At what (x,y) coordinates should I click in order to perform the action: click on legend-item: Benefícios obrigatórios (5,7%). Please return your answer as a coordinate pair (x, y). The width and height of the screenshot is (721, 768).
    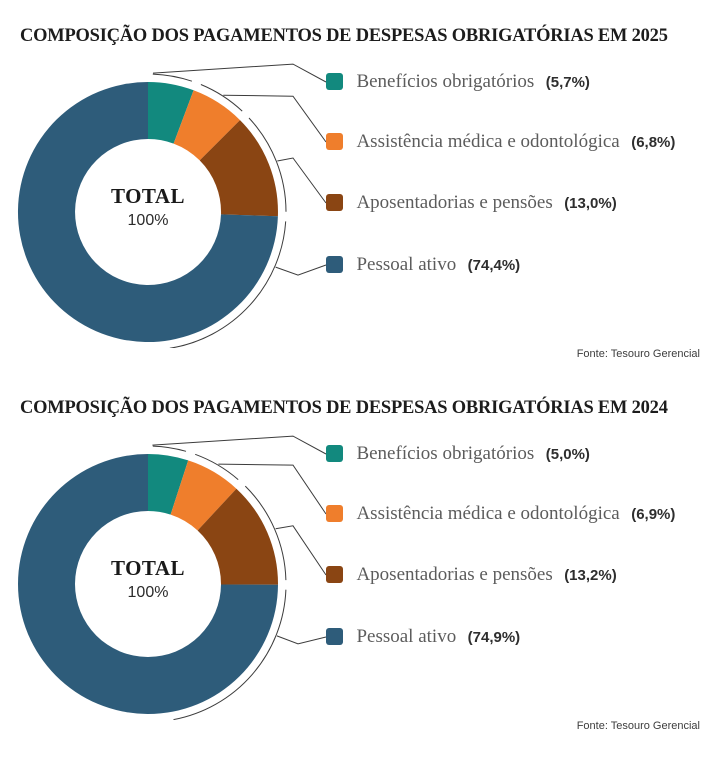
    Looking at the image, I should click on (458, 82).